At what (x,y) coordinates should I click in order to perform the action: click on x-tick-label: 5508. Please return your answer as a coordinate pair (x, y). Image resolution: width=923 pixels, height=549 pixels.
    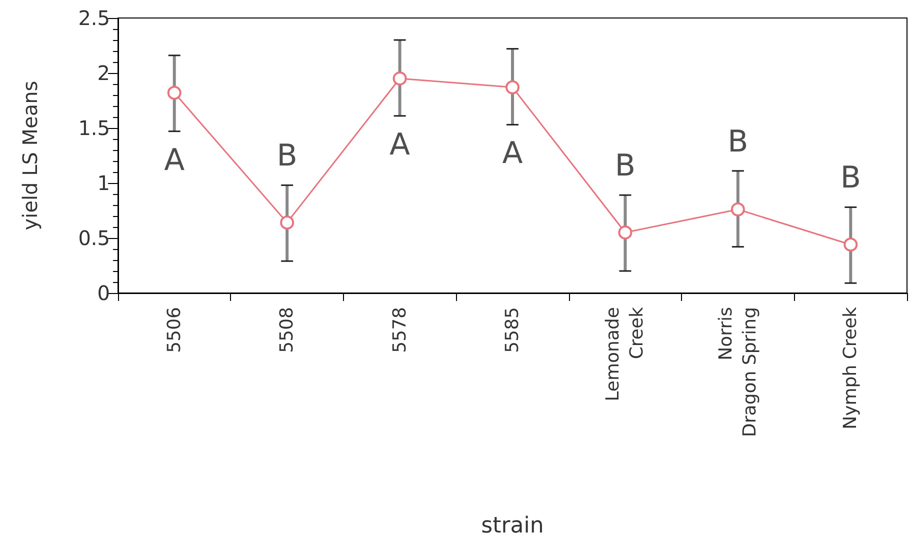
    Looking at the image, I should click on (287, 330).